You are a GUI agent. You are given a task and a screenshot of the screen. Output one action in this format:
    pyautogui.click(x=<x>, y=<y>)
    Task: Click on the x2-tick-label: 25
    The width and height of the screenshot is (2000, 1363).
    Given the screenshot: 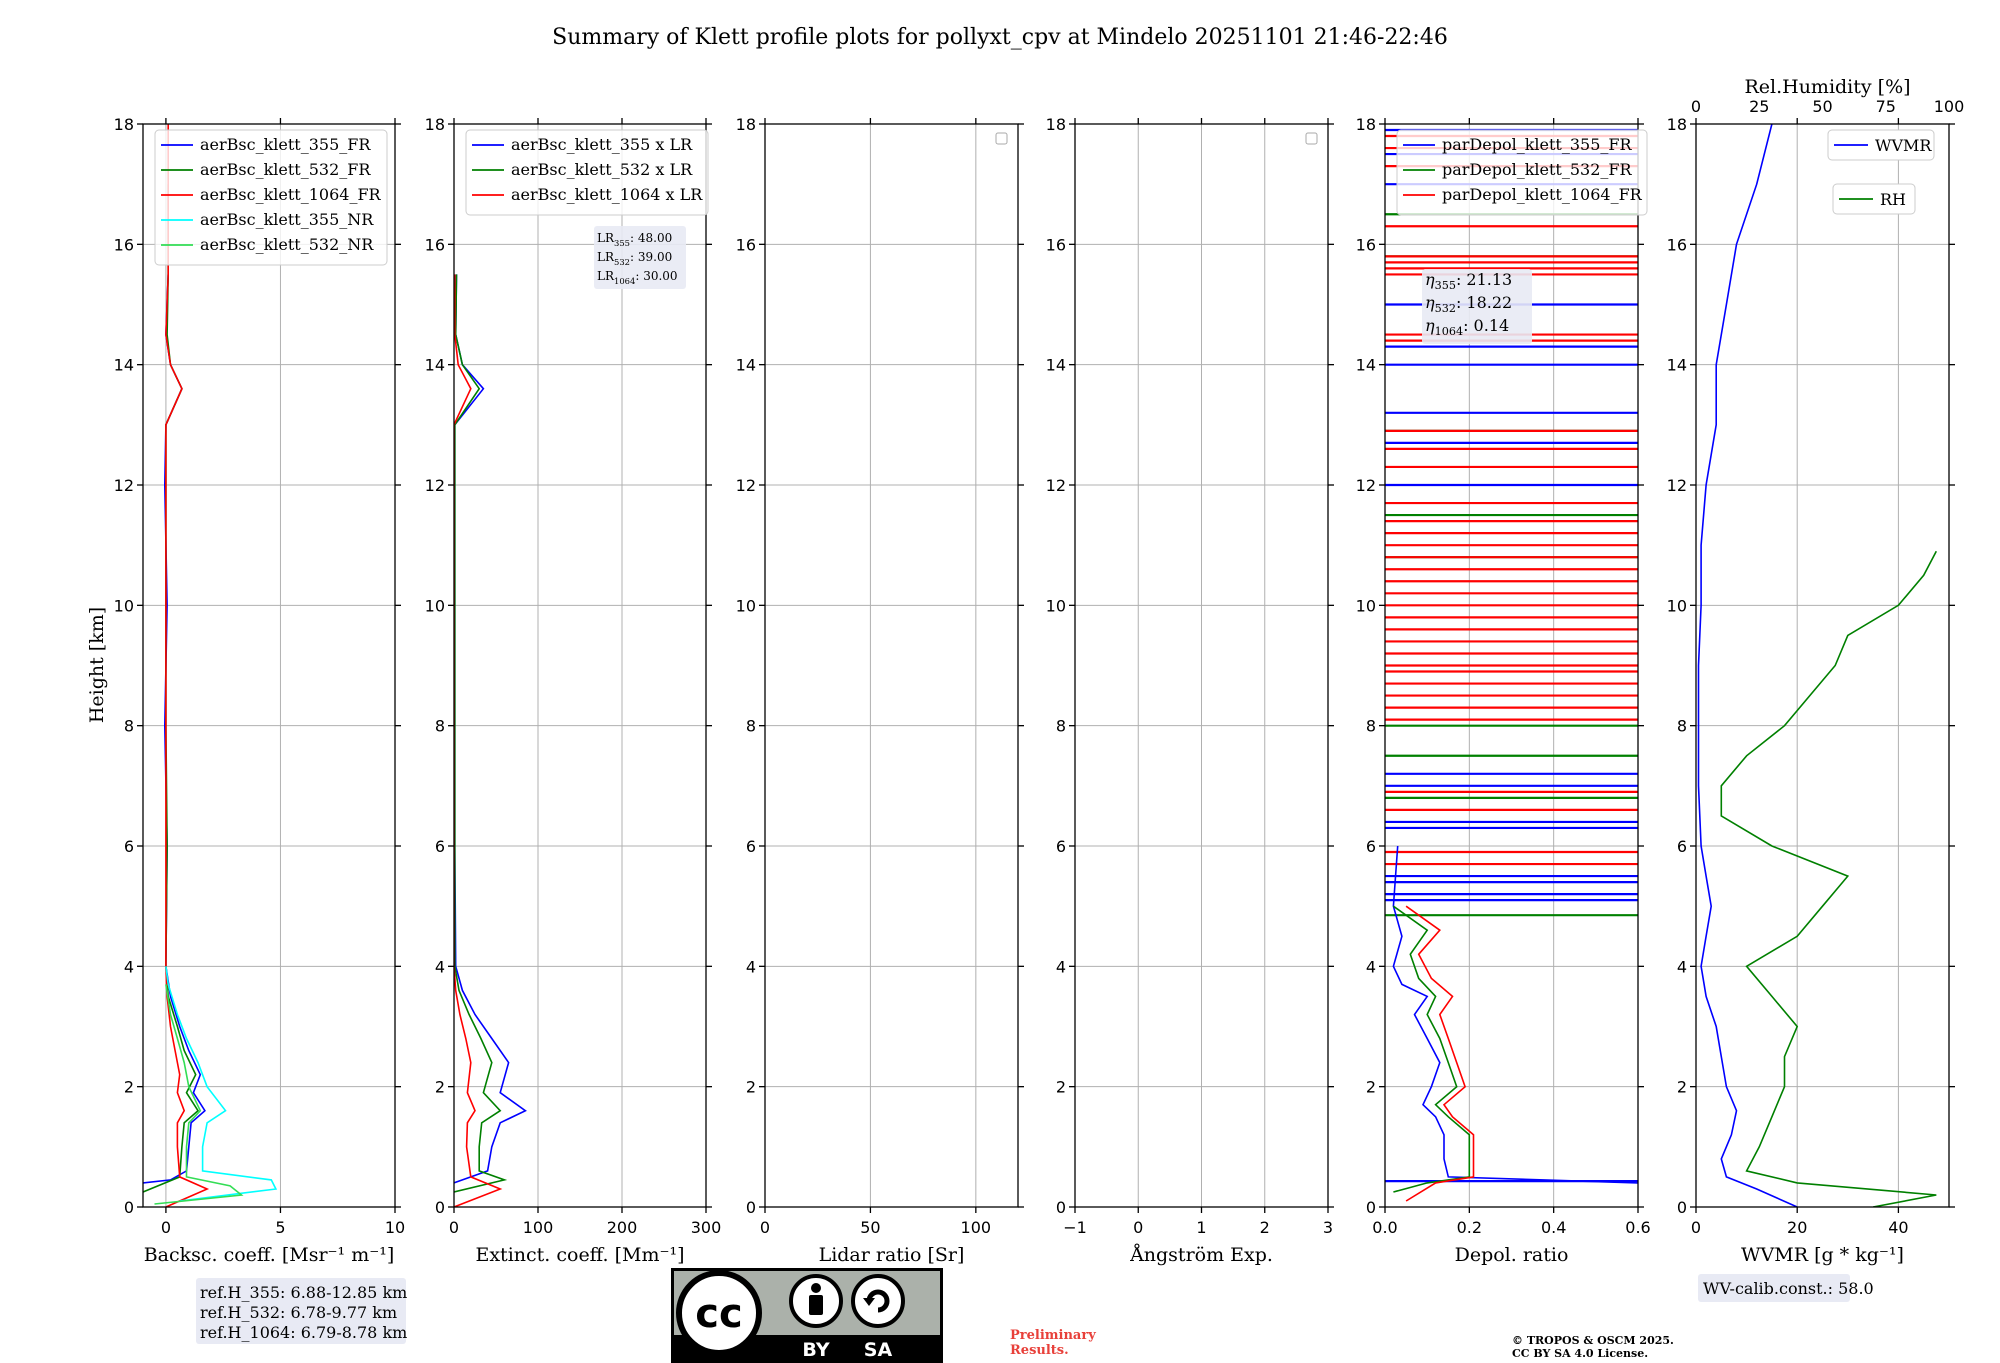 What is the action you would take?
    pyautogui.click(x=1759, y=106)
    